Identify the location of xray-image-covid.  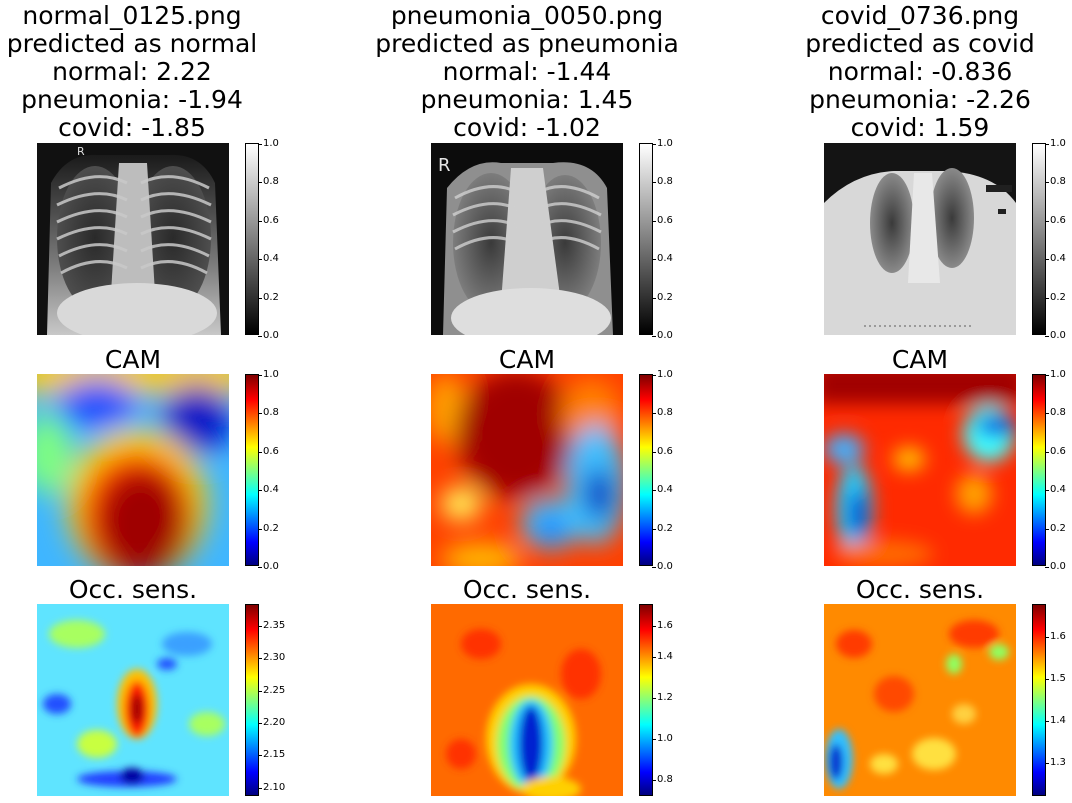
(920, 239).